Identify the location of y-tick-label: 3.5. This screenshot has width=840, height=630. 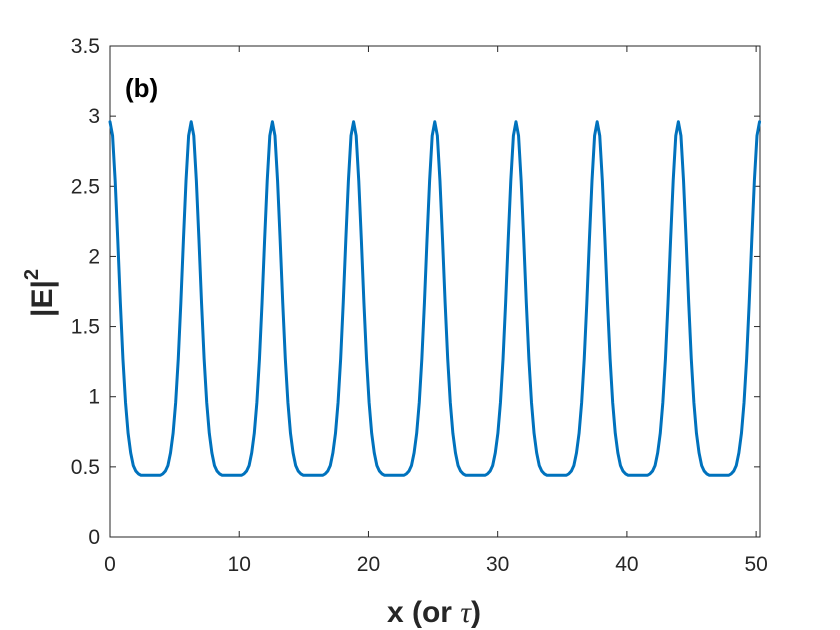
(85, 46).